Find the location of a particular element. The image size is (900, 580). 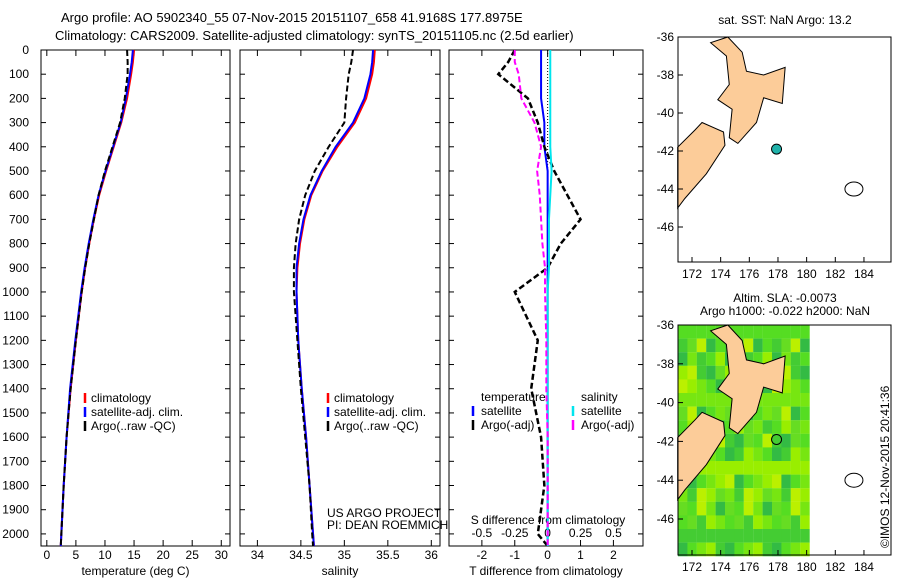

north-island is located at coordinates (747, 90).